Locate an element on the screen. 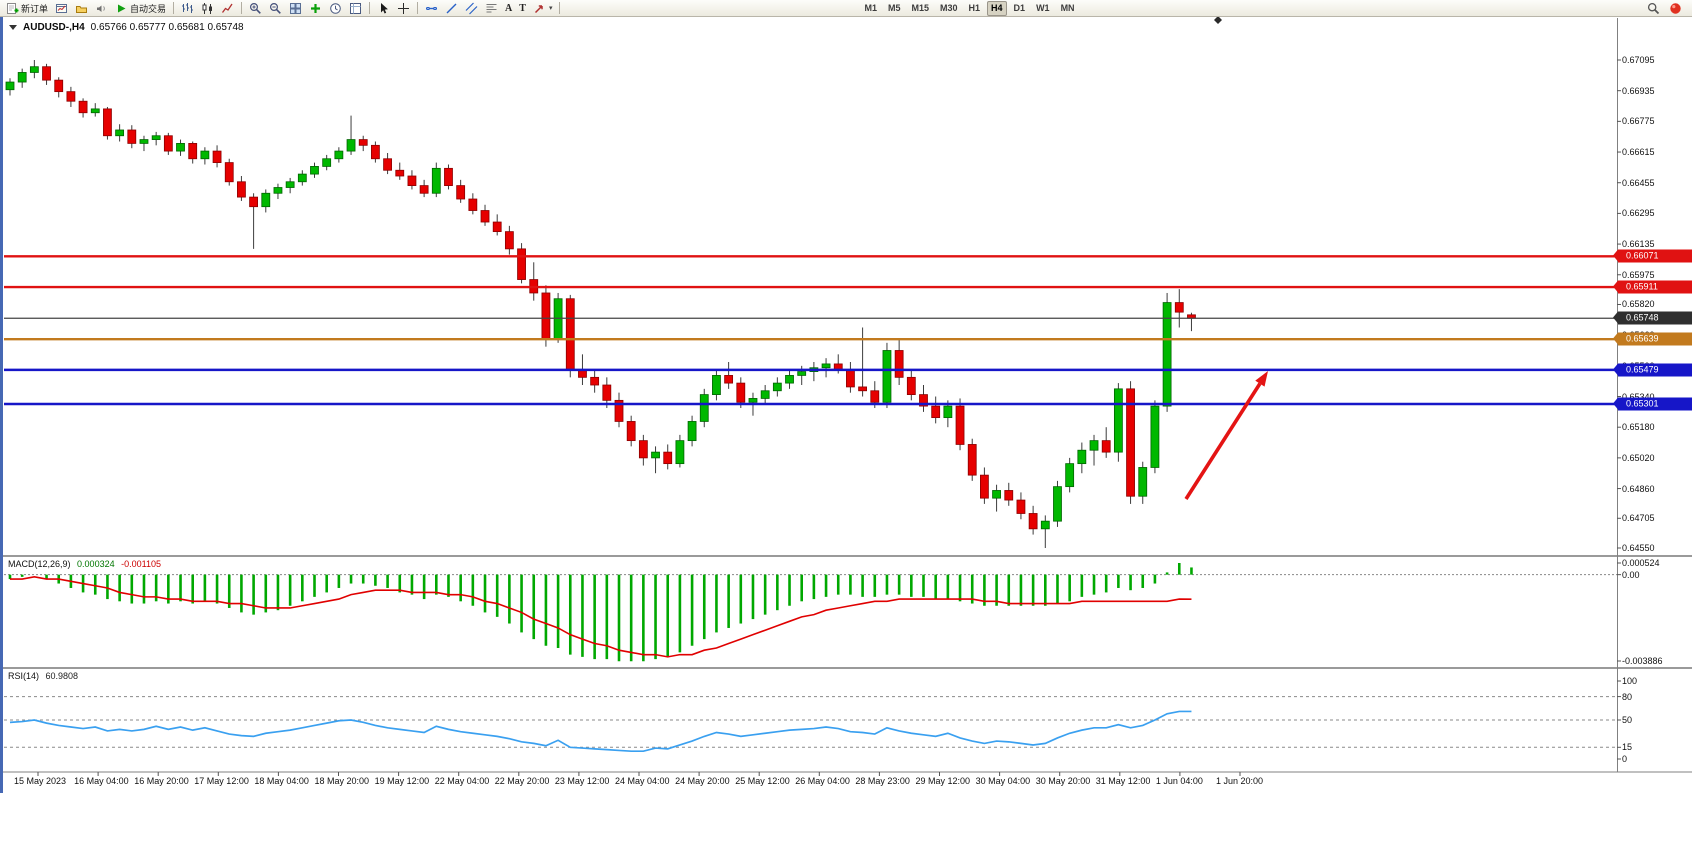  label-tool-button: T is located at coordinates (522, 8).